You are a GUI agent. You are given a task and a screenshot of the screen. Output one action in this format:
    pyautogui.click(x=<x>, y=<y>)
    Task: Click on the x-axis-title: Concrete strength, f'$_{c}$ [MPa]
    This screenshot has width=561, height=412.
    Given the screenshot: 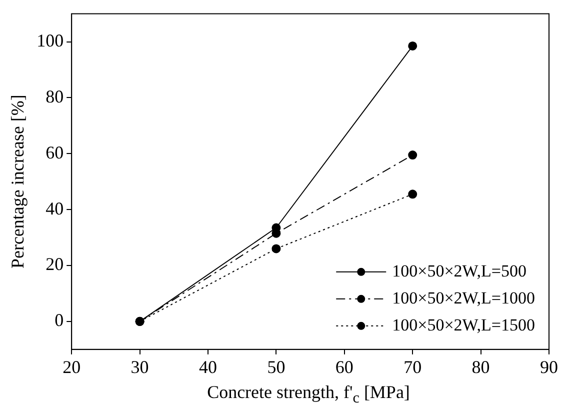 What is the action you would take?
    pyautogui.click(x=308, y=395)
    